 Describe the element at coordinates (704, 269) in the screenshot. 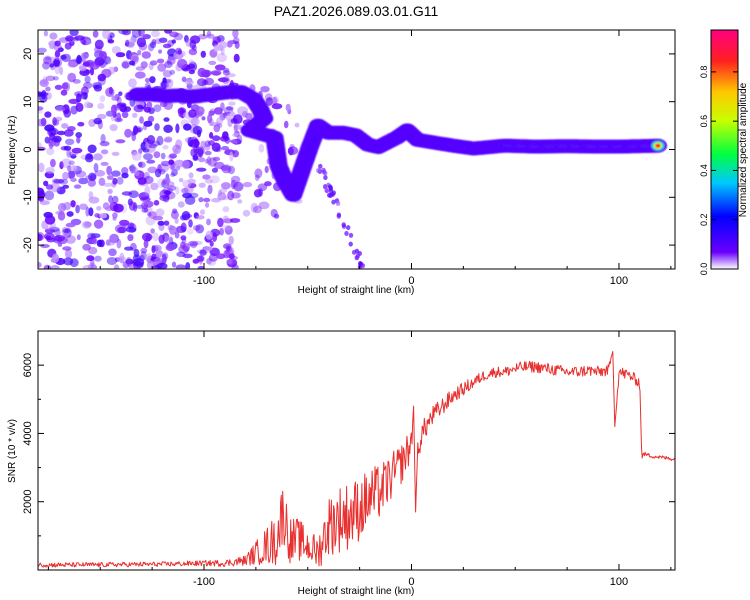

I see `colorbar-tick-label: 0.0` at that location.